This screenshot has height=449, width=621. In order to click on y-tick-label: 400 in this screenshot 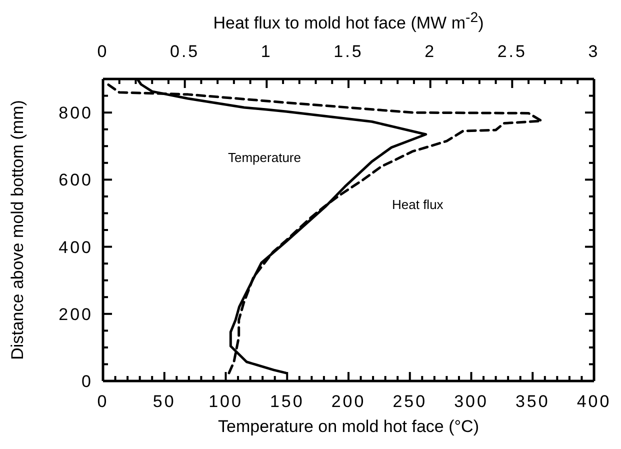, I will do `click(75, 247)`.